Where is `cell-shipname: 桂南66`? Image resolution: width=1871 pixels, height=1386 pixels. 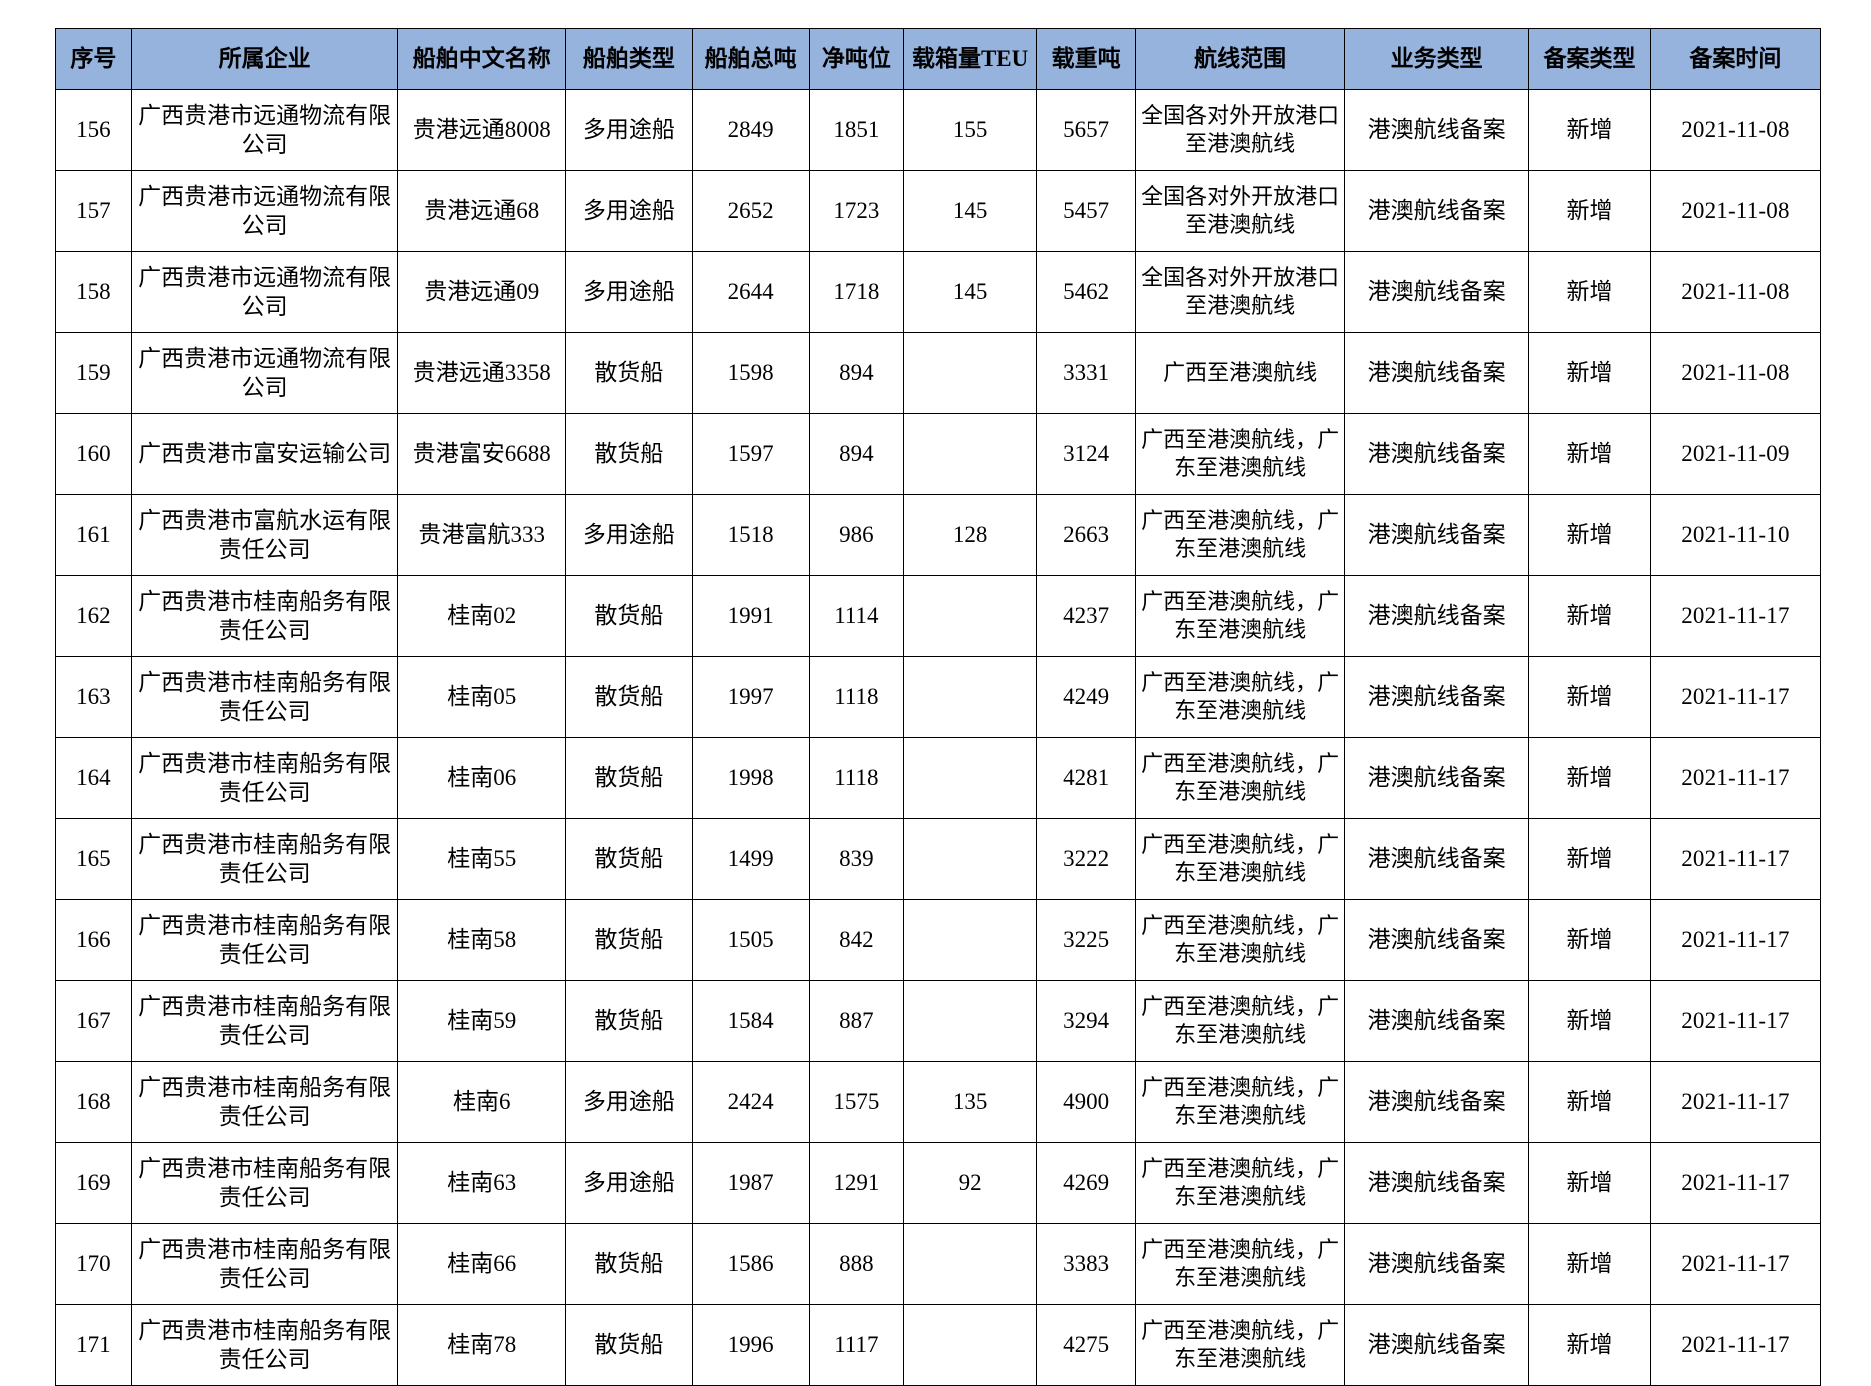 cell-shipname: 桂南66 is located at coordinates (482, 1264).